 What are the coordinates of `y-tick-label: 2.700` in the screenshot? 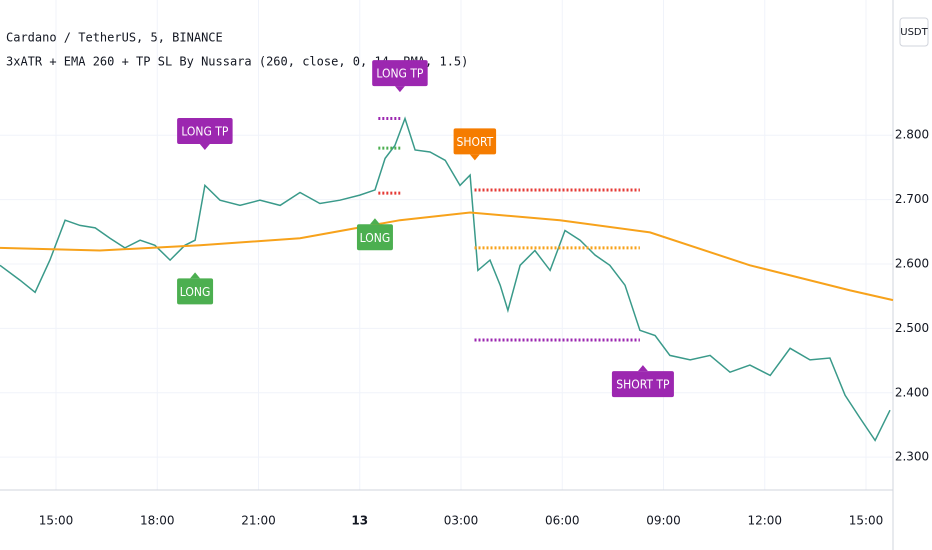 It's located at (912, 199).